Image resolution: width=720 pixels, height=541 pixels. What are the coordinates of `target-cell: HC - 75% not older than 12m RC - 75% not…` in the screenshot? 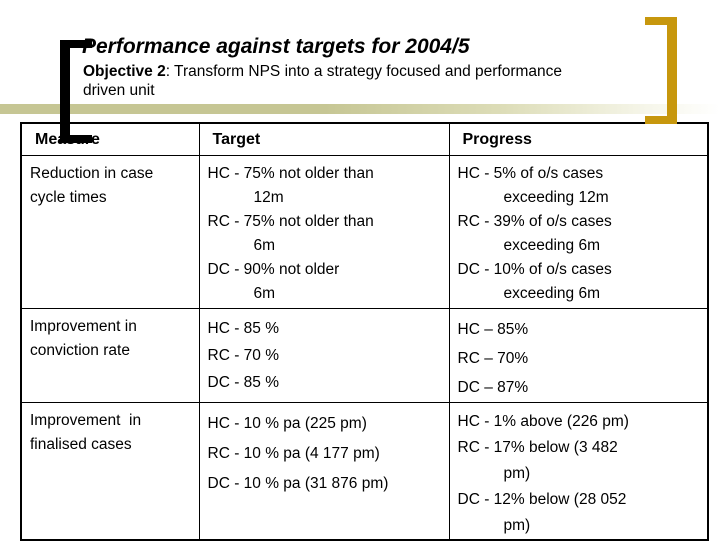 It's located at (324, 232).